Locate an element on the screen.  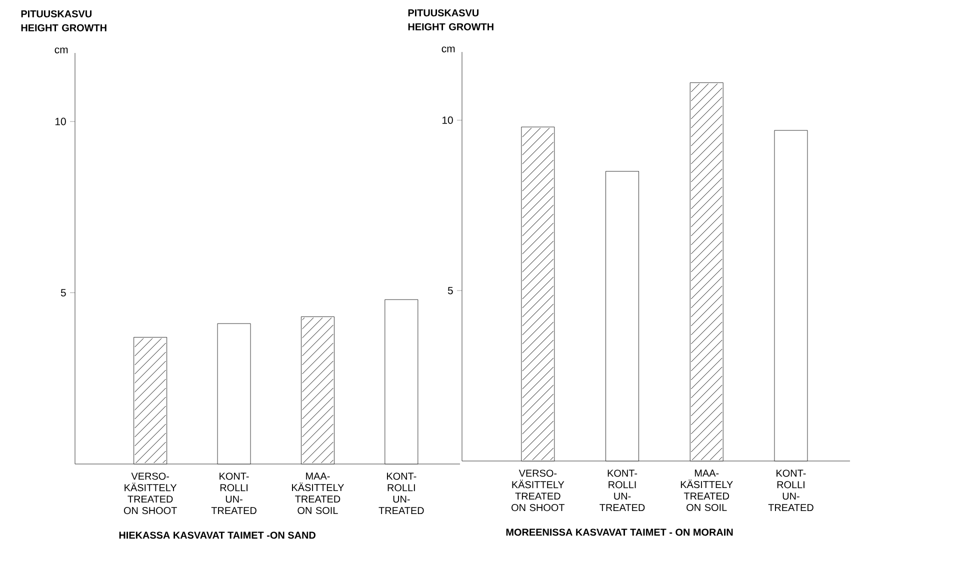
x-axis-title: MOREENISSA KASVAVAT TAIMET - ON MORAIN is located at coordinates (619, 532).